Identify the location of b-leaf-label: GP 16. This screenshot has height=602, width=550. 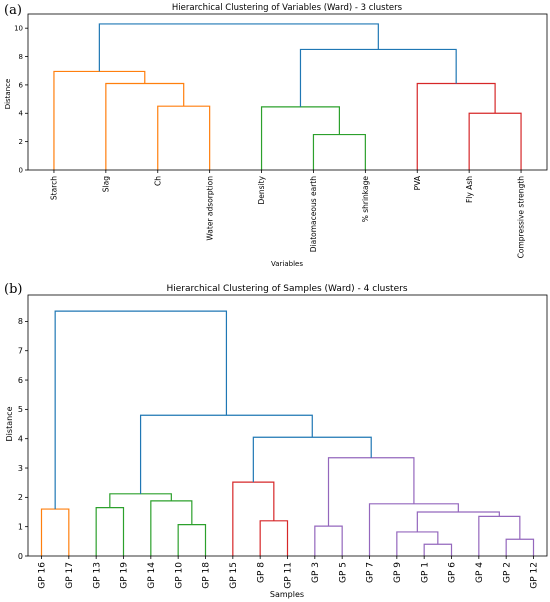
(43, 575).